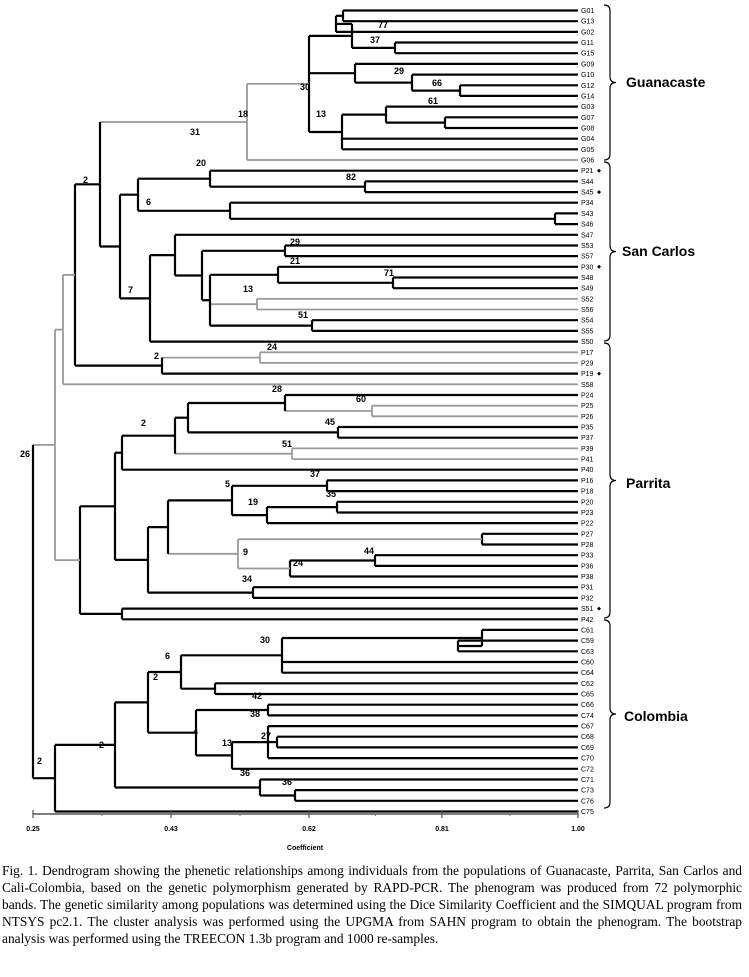 This screenshot has width=749, height=977. What do you see at coordinates (587, 54) in the screenshot?
I see `leaf-label: G15` at bounding box center [587, 54].